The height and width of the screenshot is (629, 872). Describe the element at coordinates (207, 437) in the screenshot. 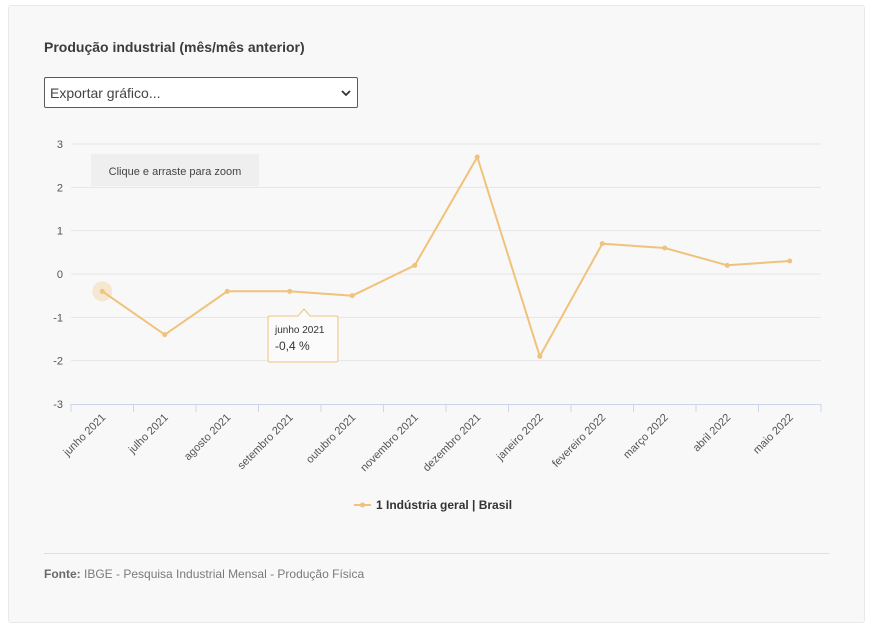

I see `x-tick-label: agosto 2021` at that location.